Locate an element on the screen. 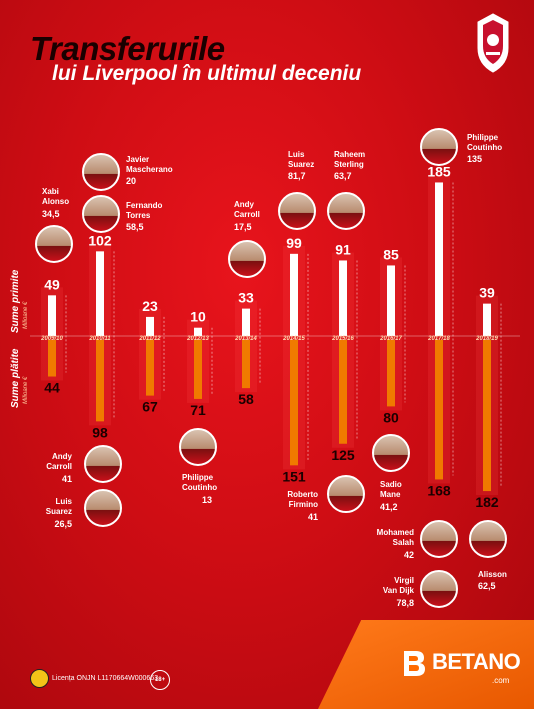 Image resolution: width=534 pixels, height=709 pixels. received-value-label: 91 is located at coordinates (343, 249).